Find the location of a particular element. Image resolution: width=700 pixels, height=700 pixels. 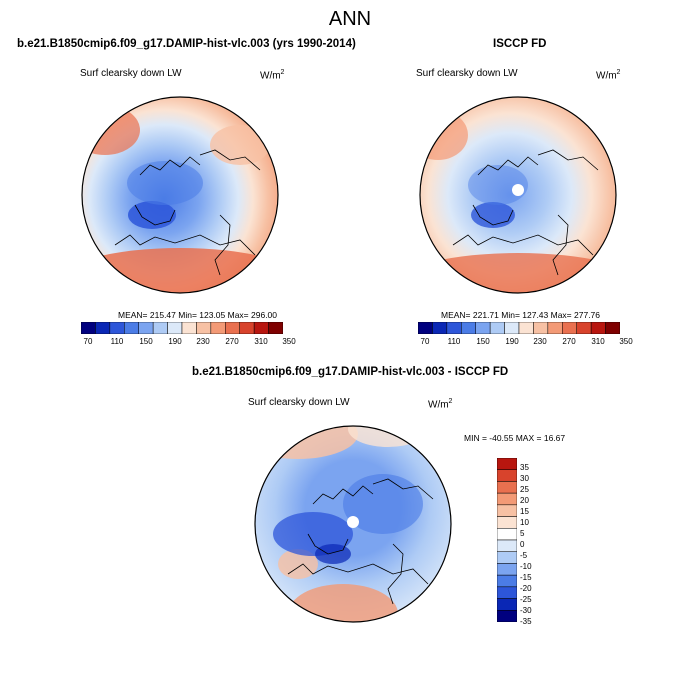

colorbar-tick: 15 is located at coordinates (524, 511).